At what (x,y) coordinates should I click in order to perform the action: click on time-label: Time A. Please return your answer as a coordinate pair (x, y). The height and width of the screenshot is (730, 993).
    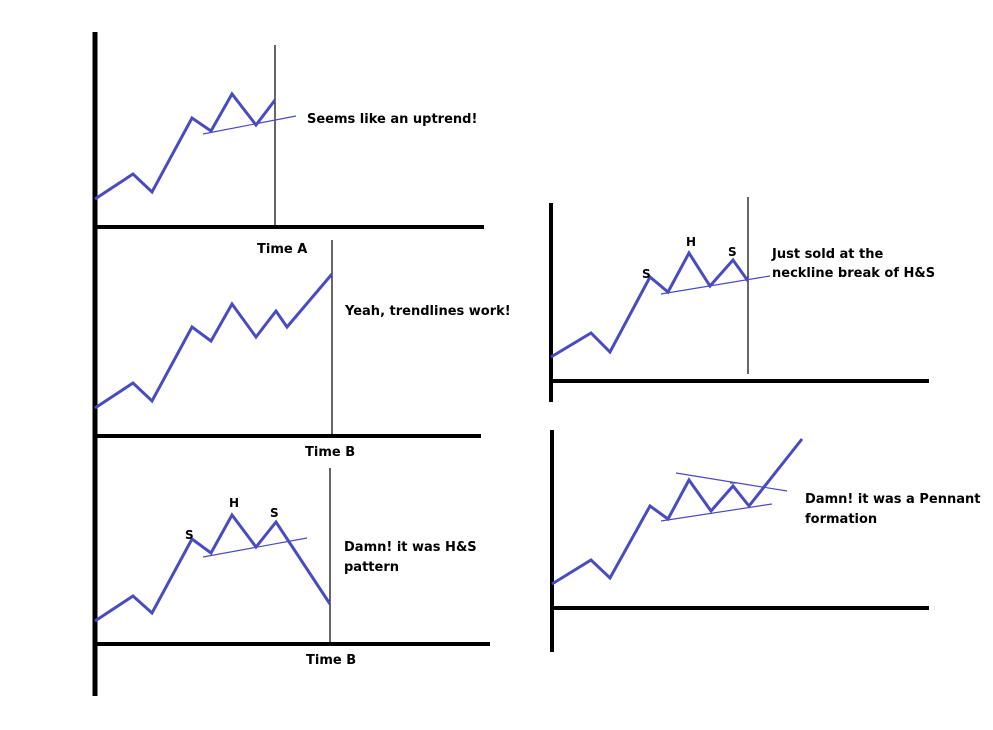
    Looking at the image, I should click on (282, 249).